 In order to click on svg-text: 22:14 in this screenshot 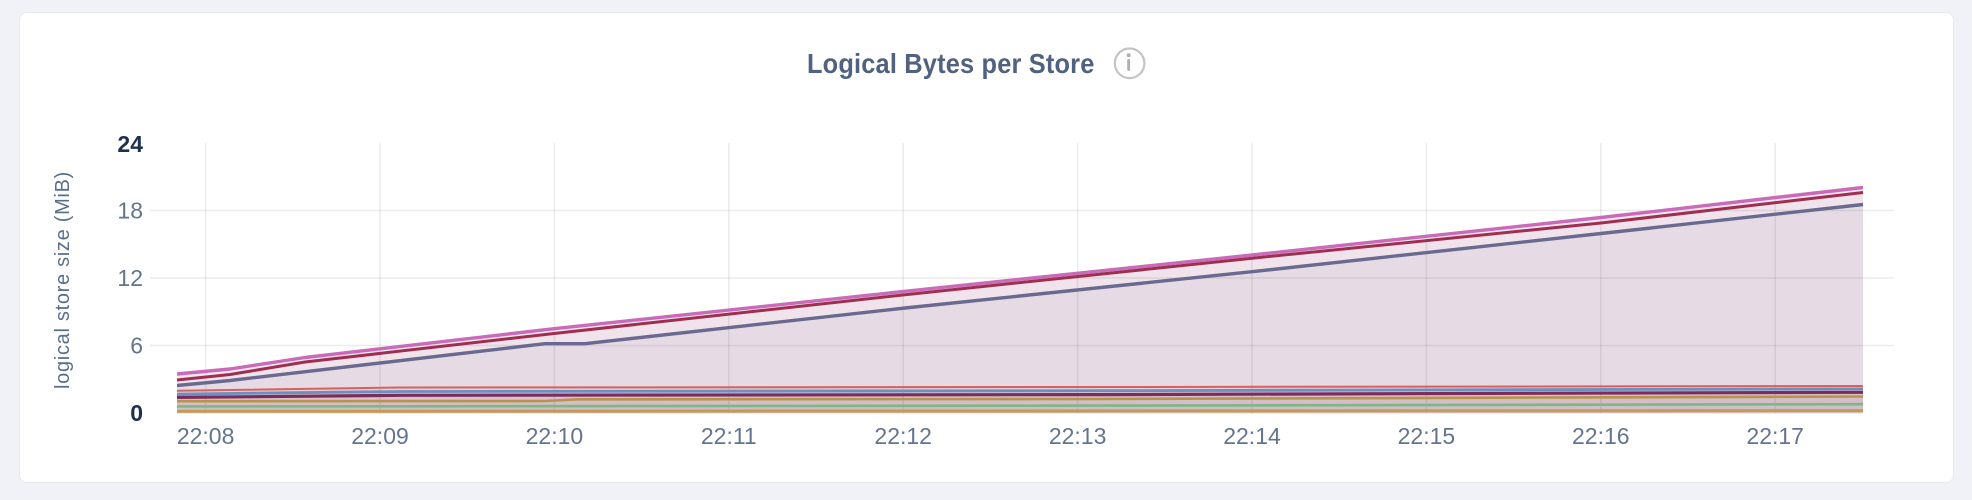, I will do `click(1252, 436)`.